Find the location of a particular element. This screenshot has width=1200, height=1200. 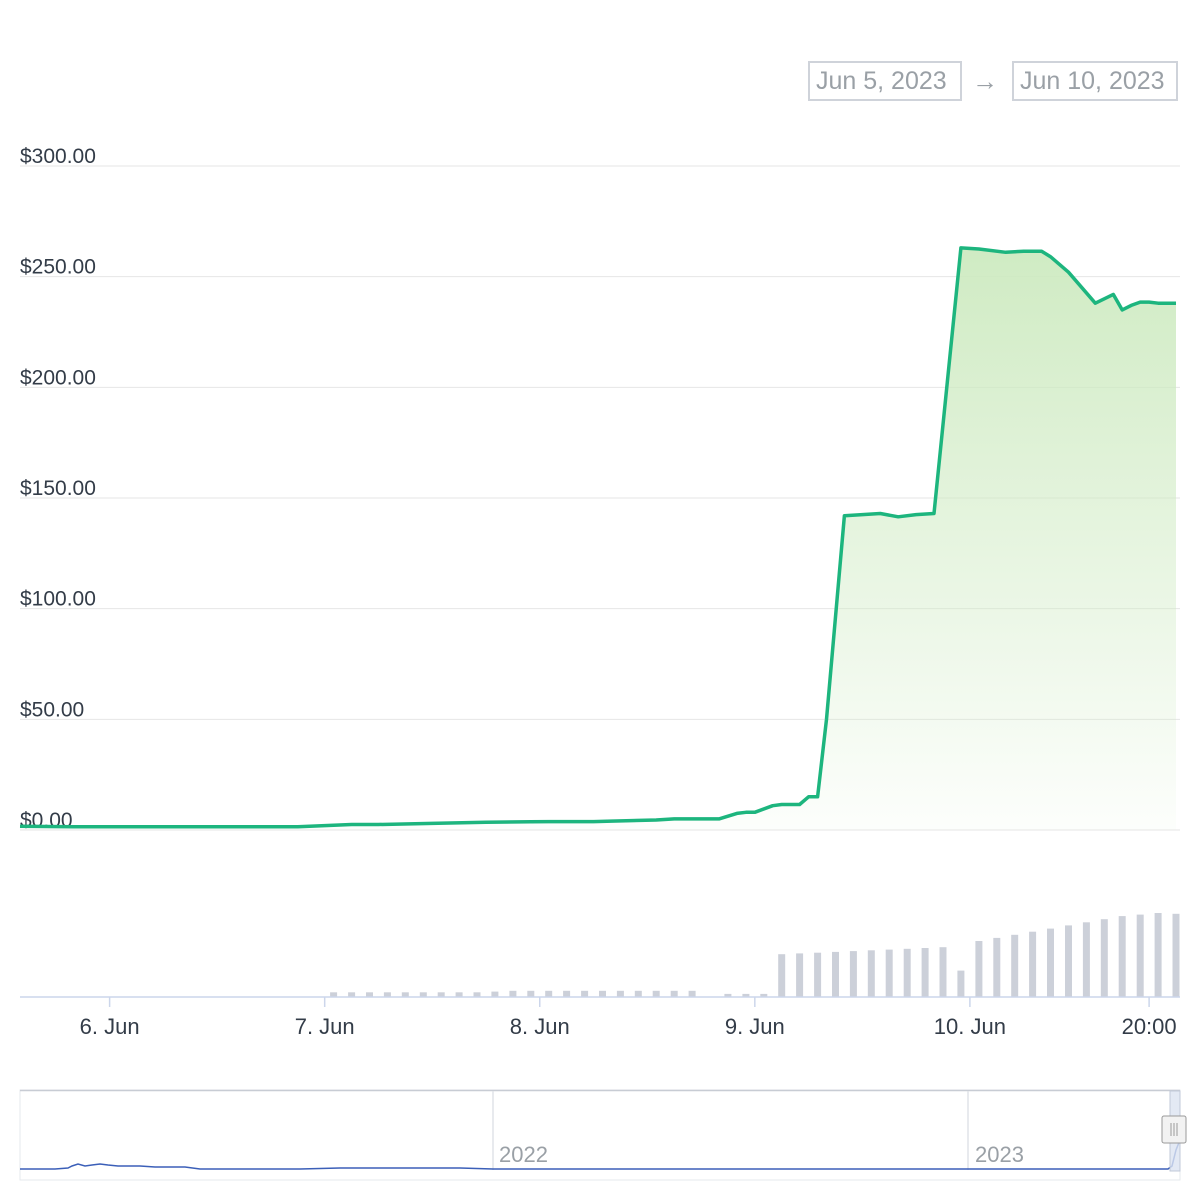

y-tick-label: $150.00 is located at coordinates (58, 488).